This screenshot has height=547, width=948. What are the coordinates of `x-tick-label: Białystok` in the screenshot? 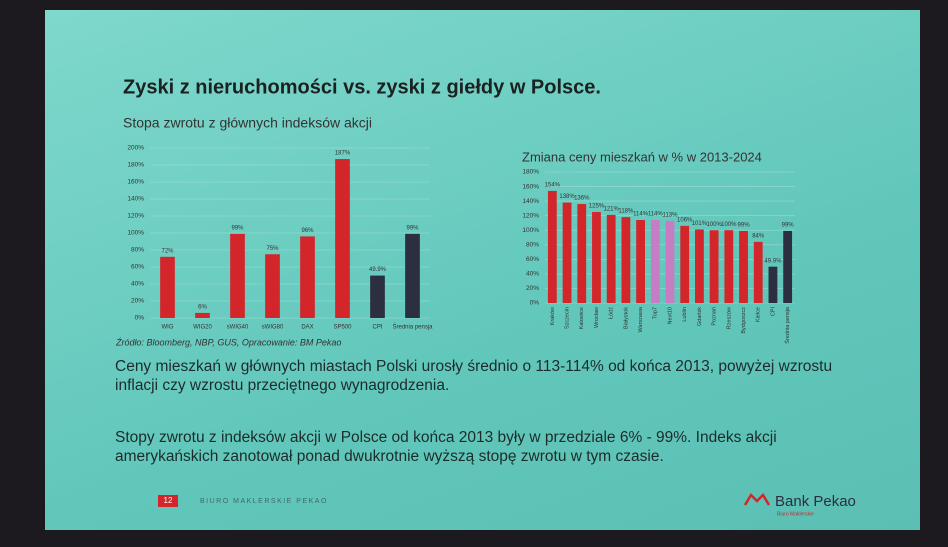 It's located at (626, 318).